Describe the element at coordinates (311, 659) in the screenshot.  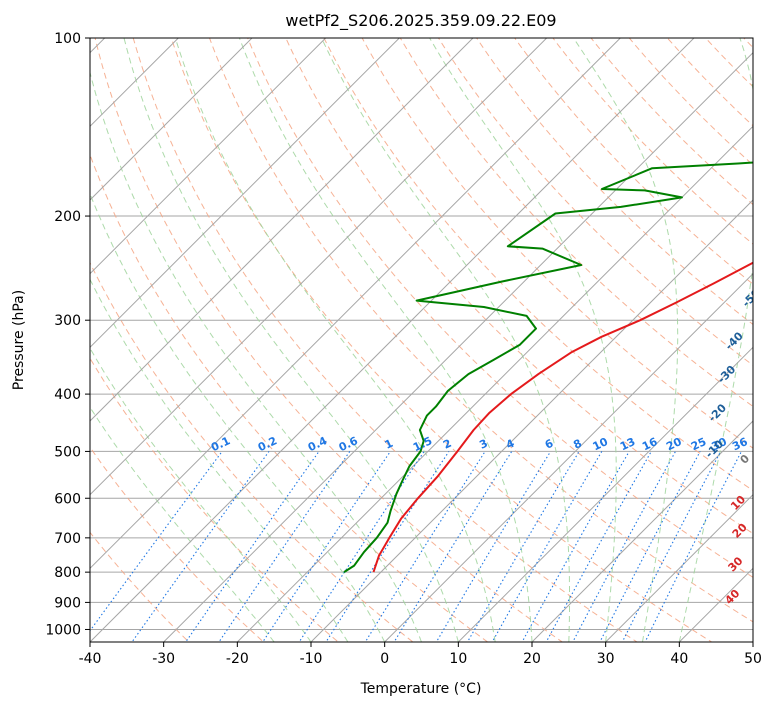
I see `x-tick-label: -10` at that location.